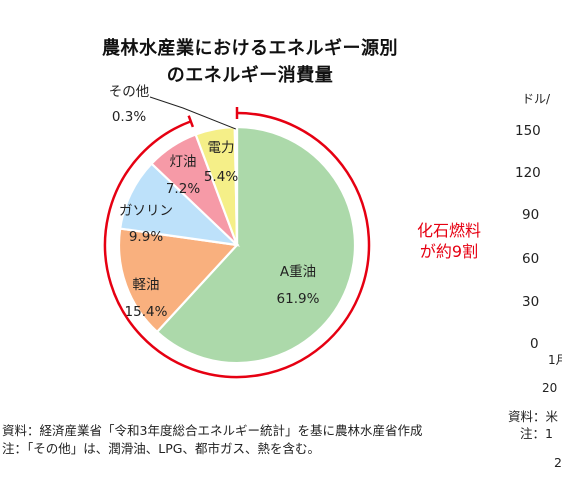 This screenshot has height=483, width=562. I want to click on fossil-fuel-callout-line1: 化石燃料, so click(448, 230).